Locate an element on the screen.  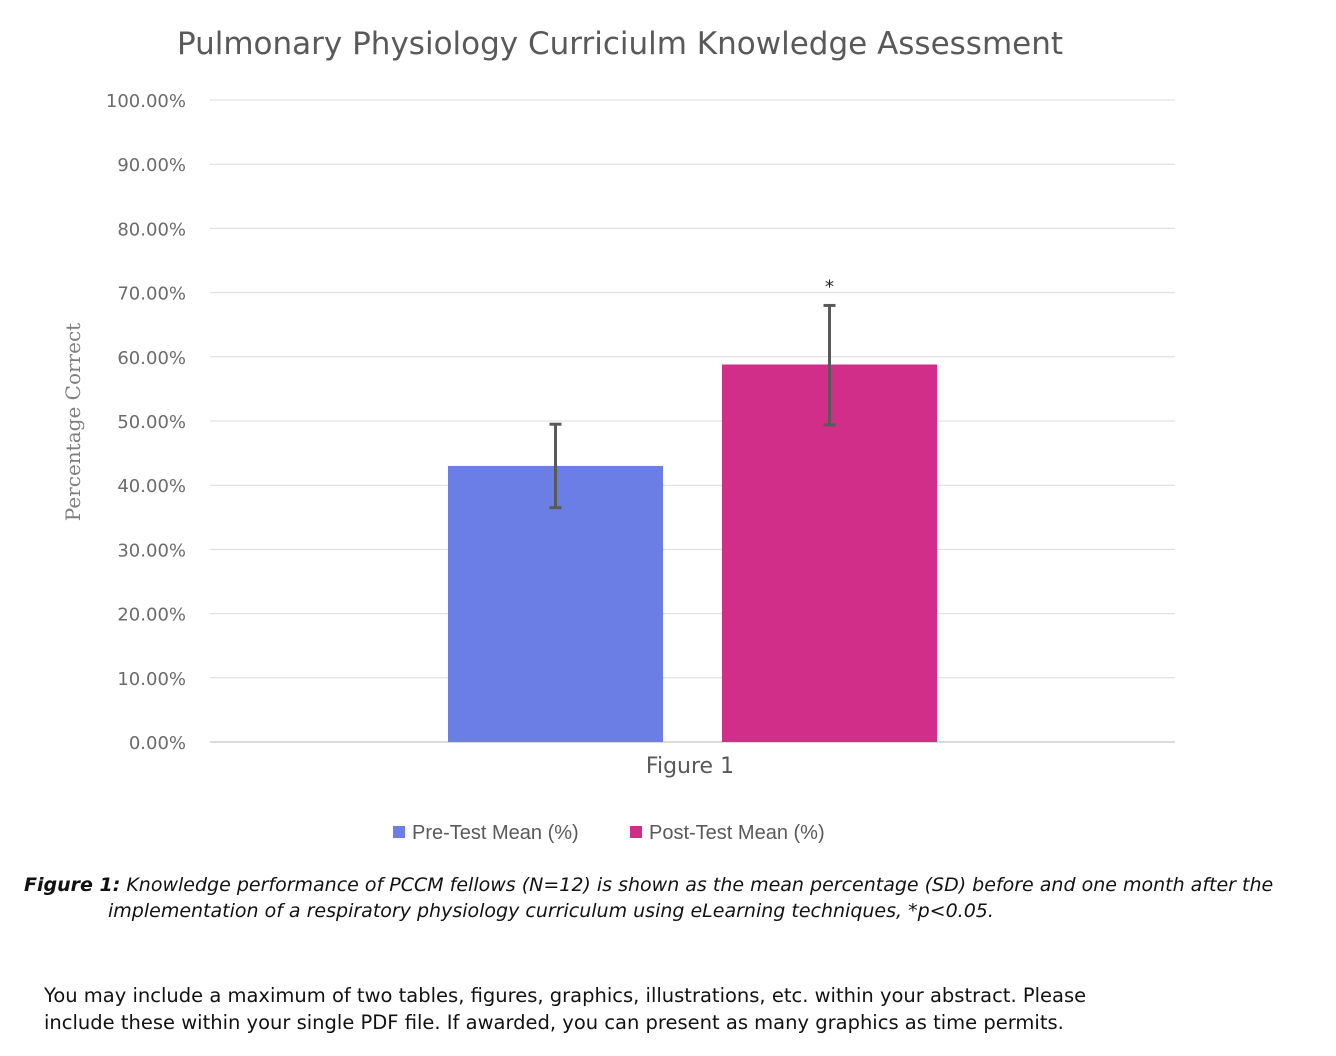
bars is located at coordinates (692, 553).